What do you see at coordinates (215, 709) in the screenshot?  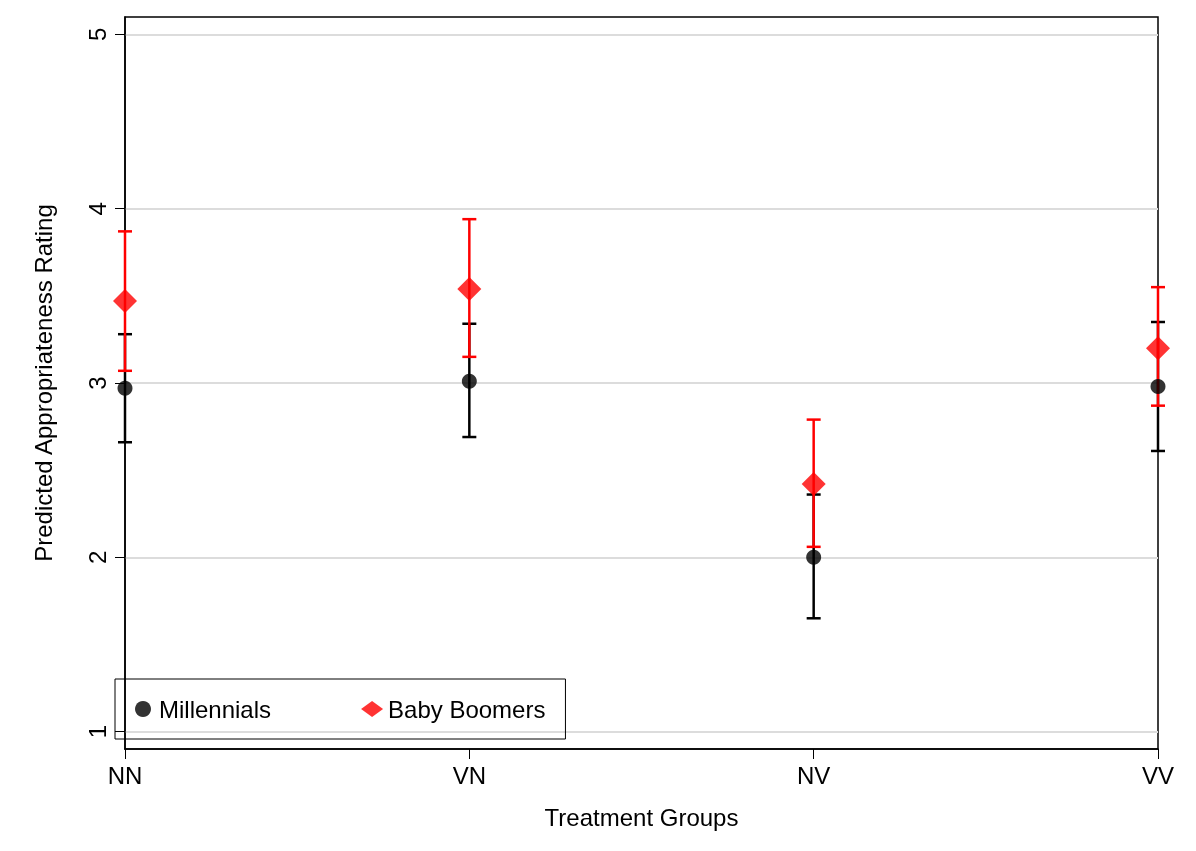 I see `legend-label: Millennials` at bounding box center [215, 709].